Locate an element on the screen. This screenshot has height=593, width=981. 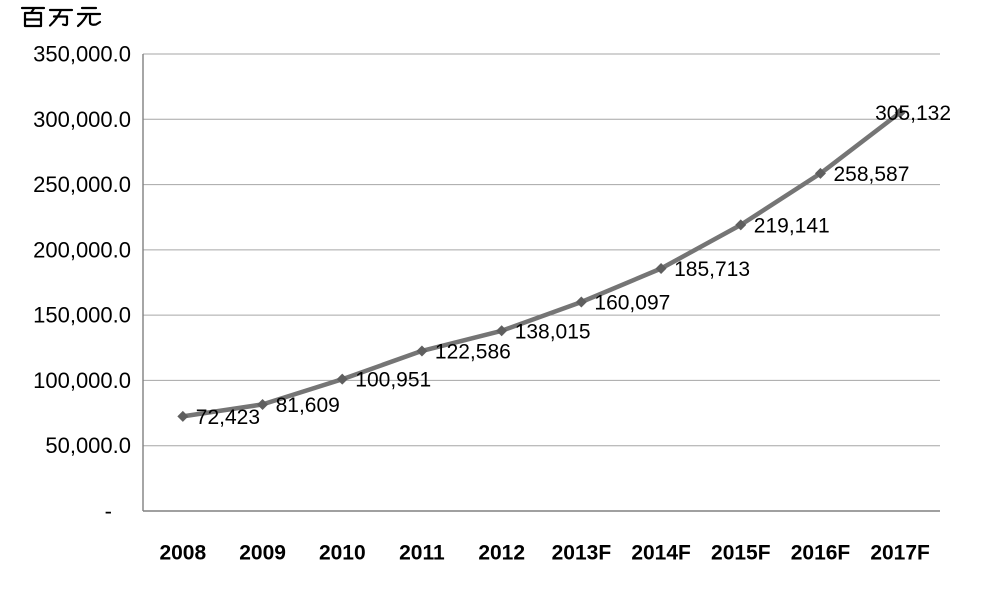
data-point-label: 160,097 is located at coordinates (632, 303).